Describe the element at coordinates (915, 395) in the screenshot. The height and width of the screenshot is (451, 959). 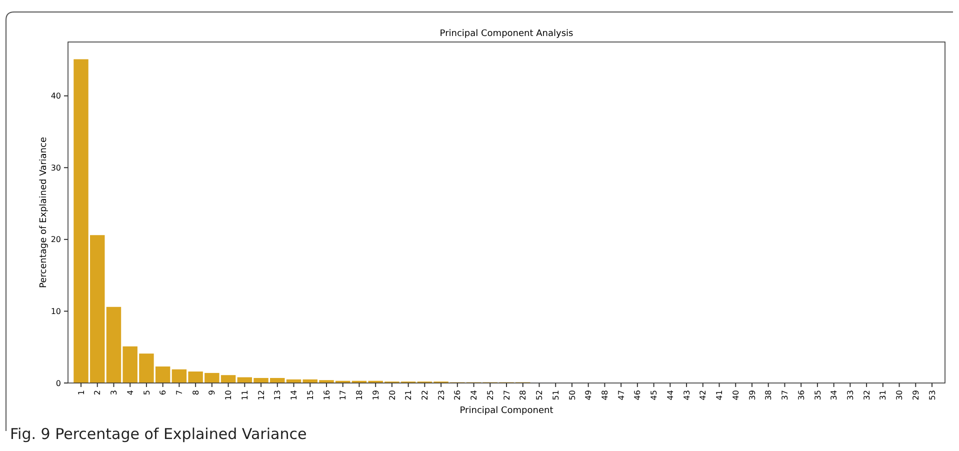
I see `x-tick-label: 29` at that location.